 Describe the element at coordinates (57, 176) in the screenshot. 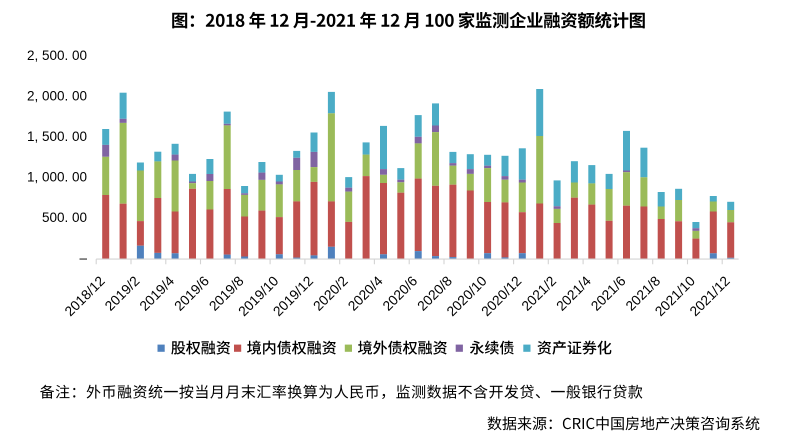

I see `svg-text: 1, 000. 00` at that location.